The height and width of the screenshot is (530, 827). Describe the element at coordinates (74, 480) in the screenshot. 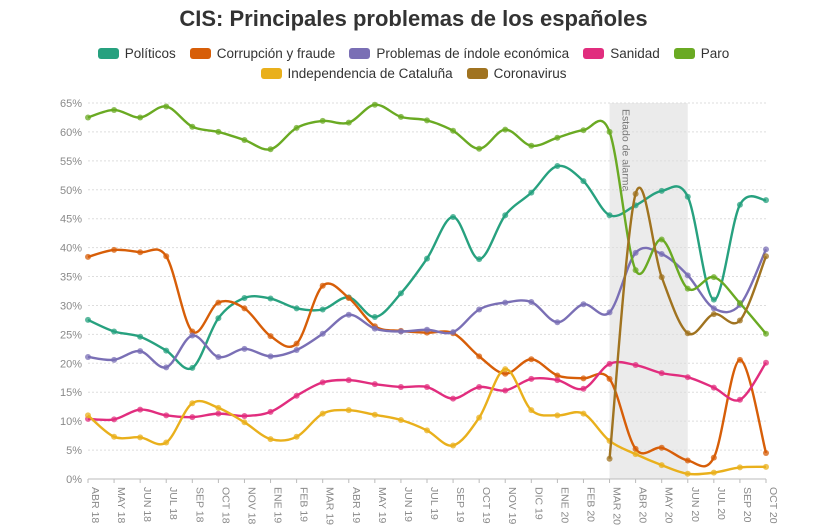

I see `y-tick-label: 0%` at that location.